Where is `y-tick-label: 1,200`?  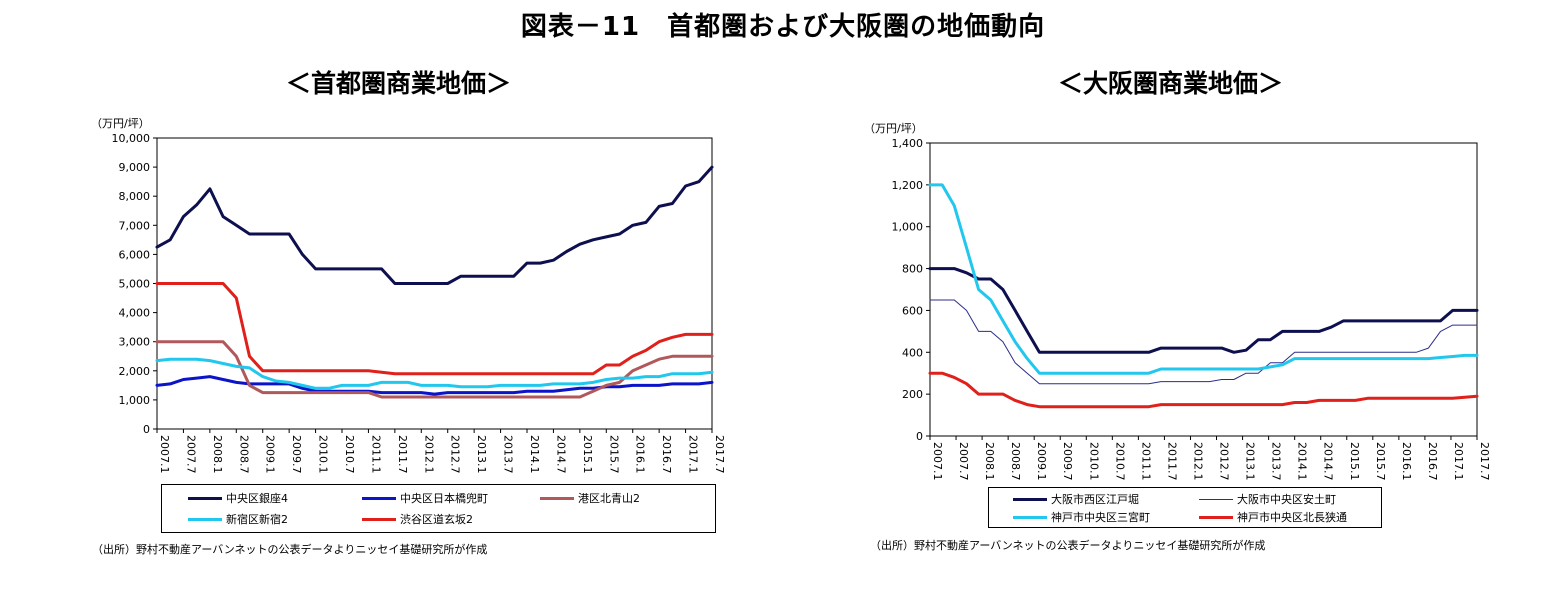 y-tick-label: 1,200 is located at coordinates (908, 185).